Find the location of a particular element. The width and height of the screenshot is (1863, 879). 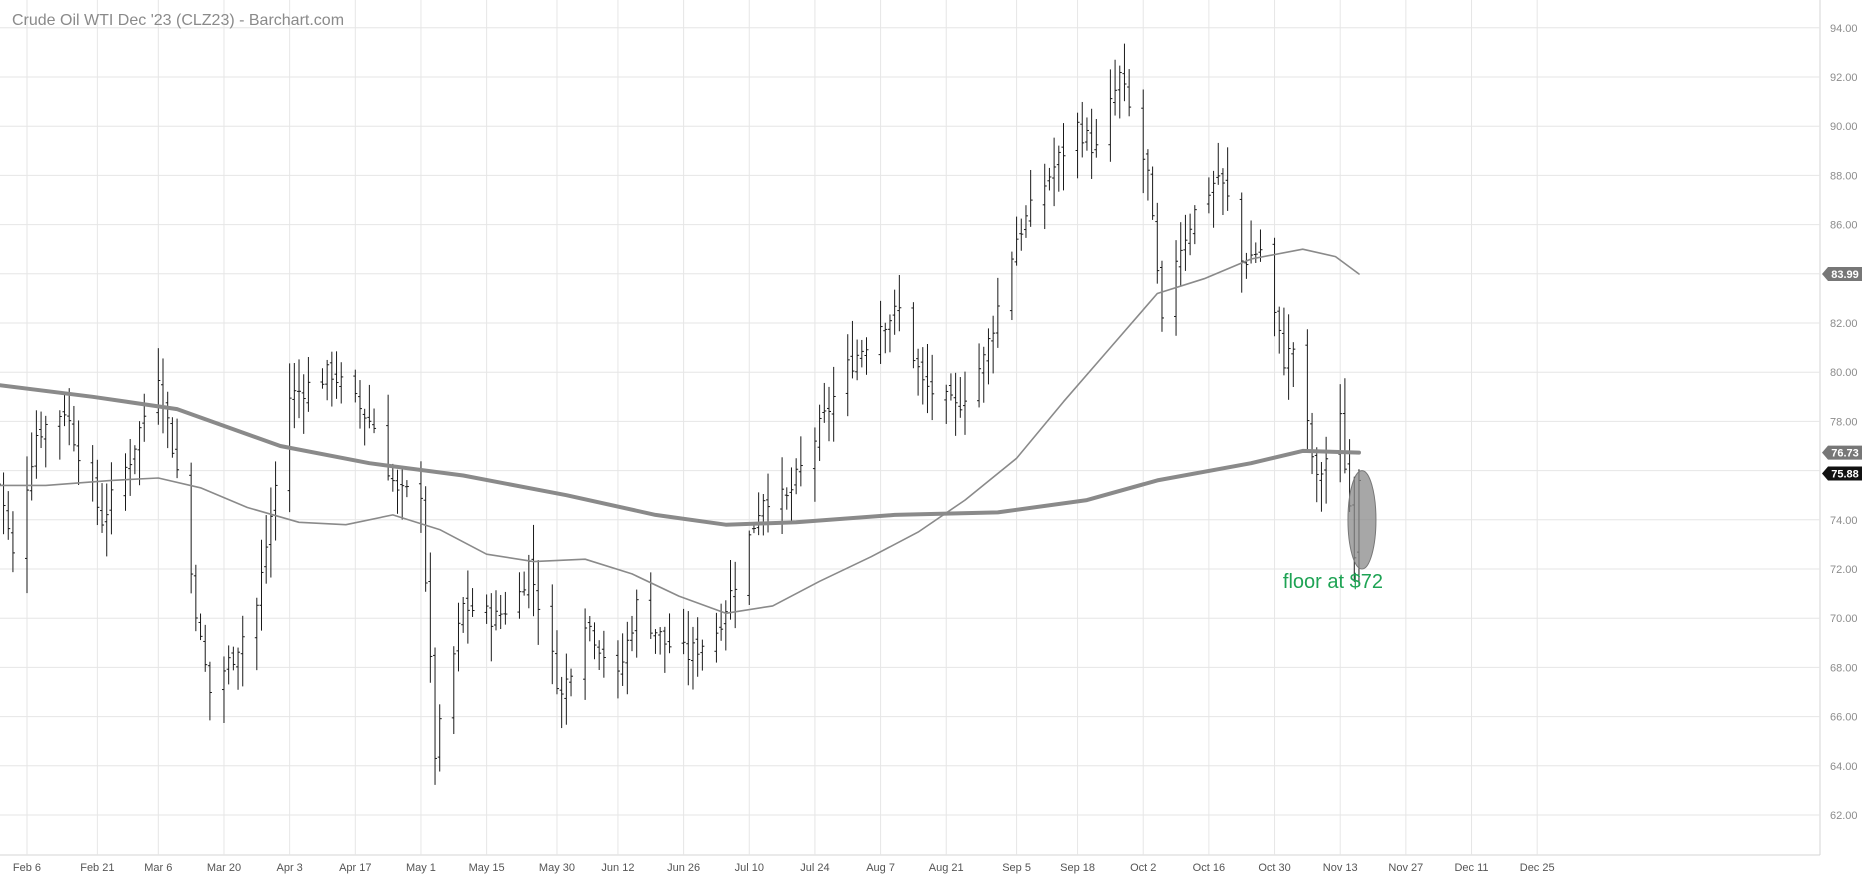

x-tick-label: Mar 20 is located at coordinates (224, 868).